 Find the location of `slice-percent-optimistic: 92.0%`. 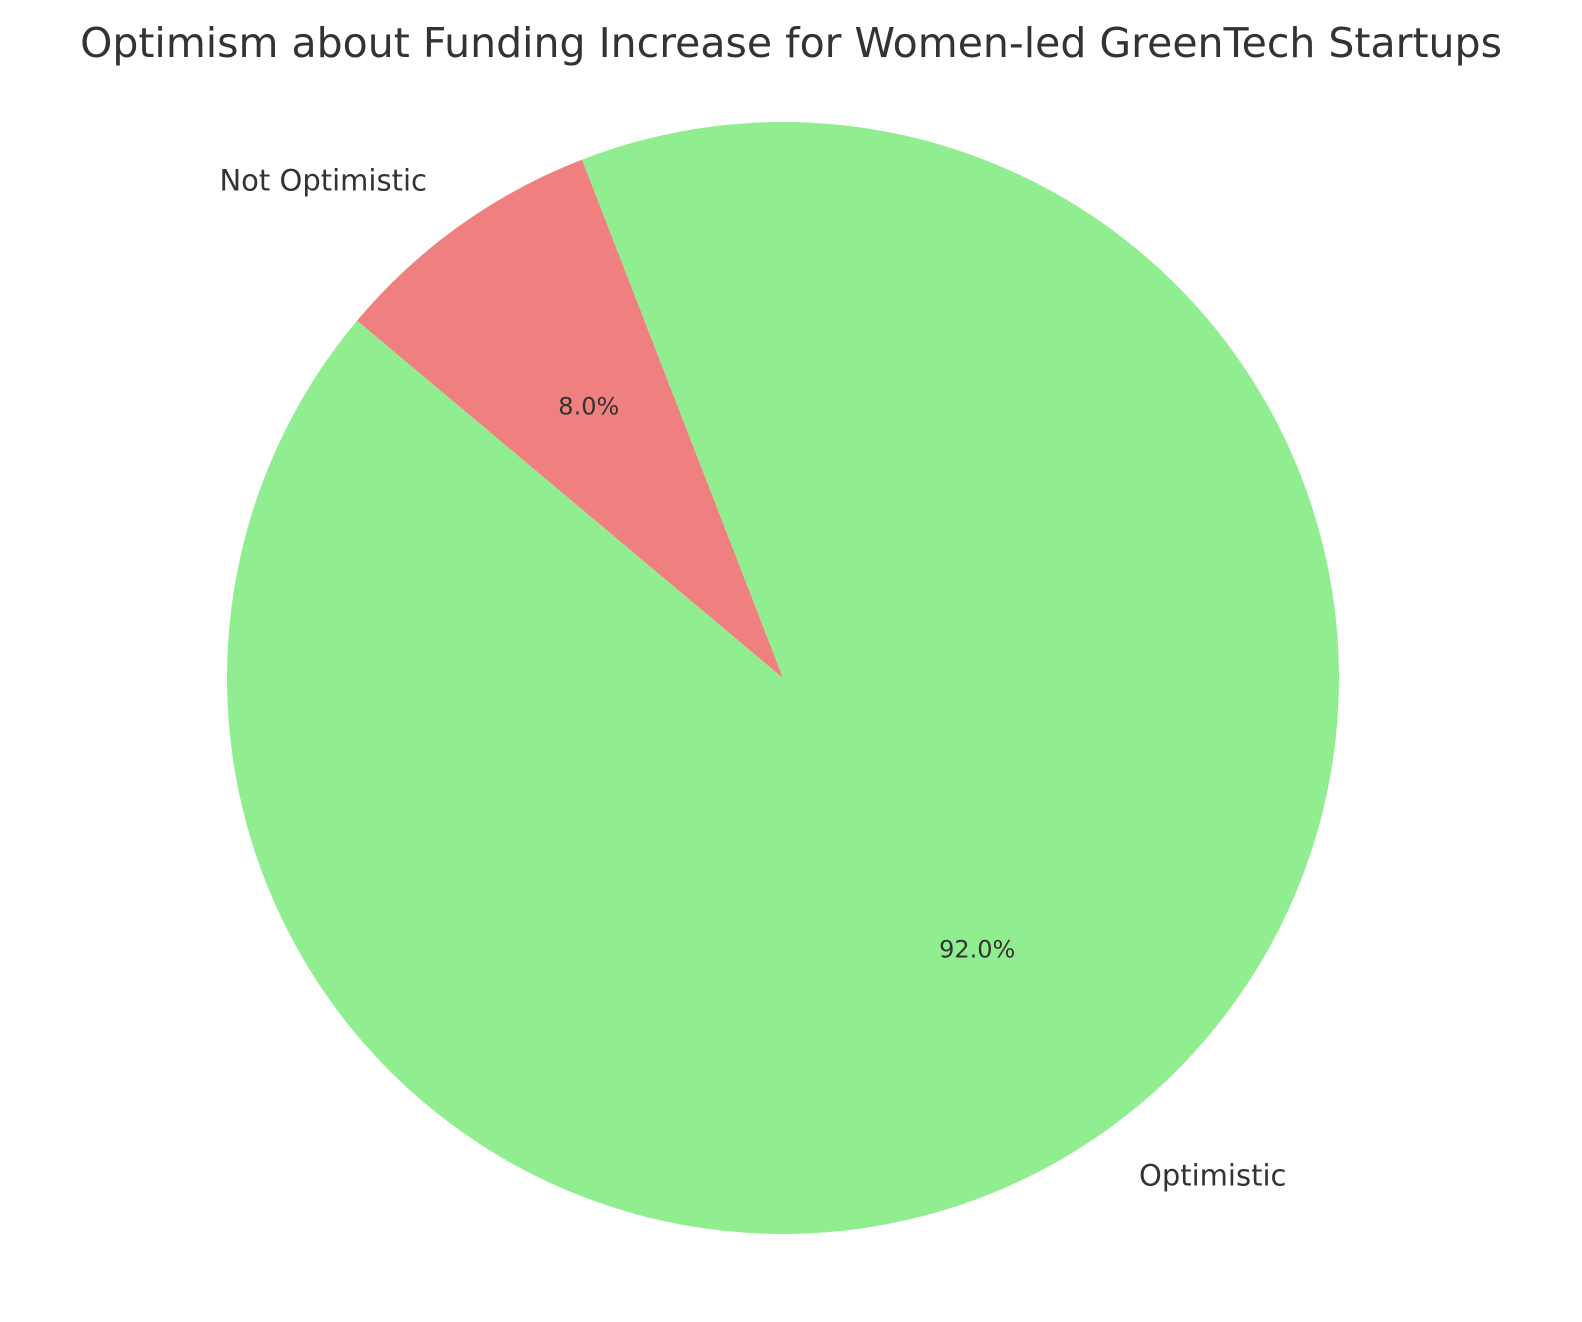

slice-percent-optimistic: 92.0% is located at coordinates (977, 949).